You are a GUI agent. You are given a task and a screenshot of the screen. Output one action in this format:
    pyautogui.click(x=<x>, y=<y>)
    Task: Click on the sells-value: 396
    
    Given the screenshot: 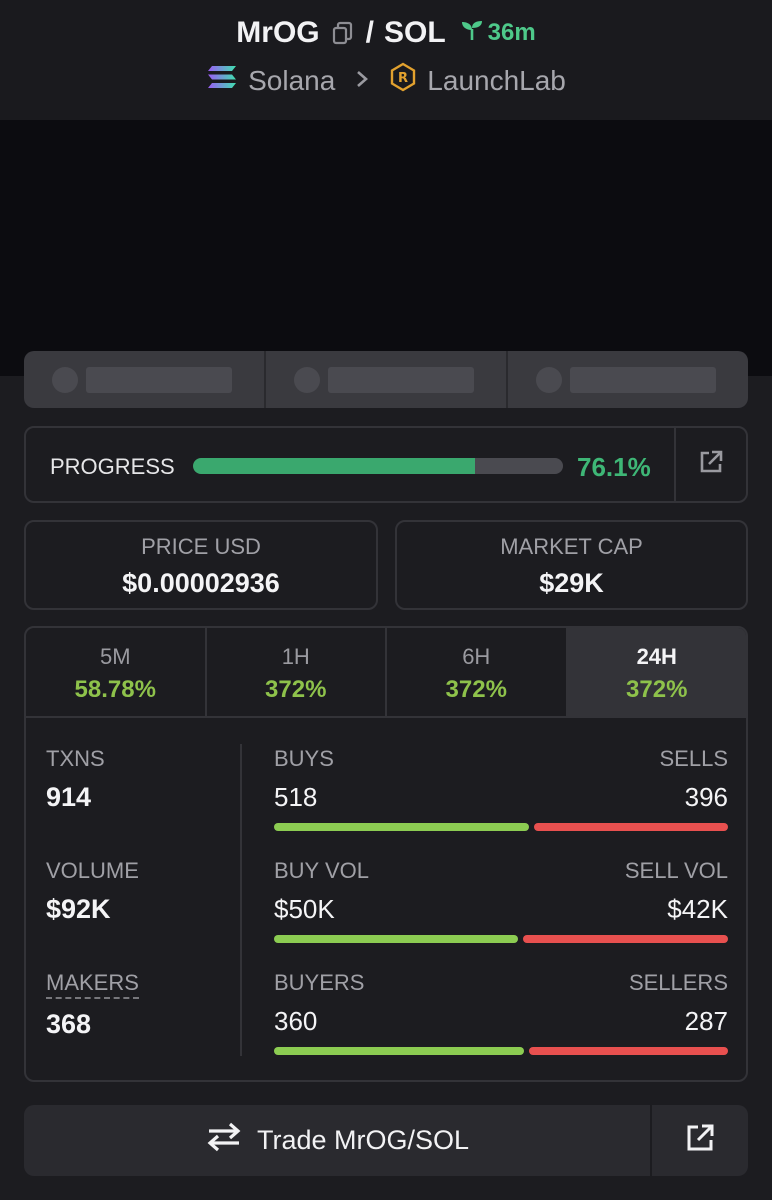 What is the action you would take?
    pyautogui.click(x=706, y=797)
    